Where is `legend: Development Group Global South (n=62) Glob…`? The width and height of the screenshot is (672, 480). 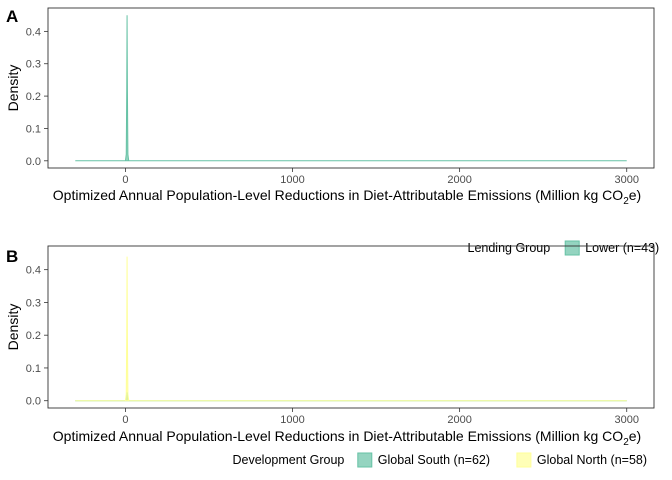
legend: Development Group Global South (n=62) Glob… is located at coordinates (440, 460).